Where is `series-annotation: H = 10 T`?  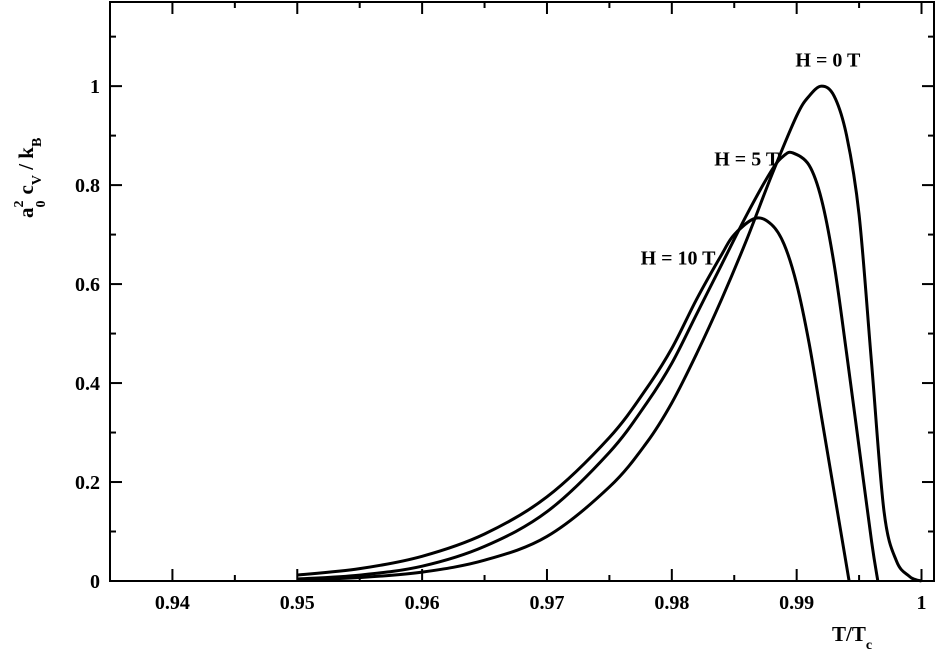 series-annotation: H = 10 T is located at coordinates (679, 258).